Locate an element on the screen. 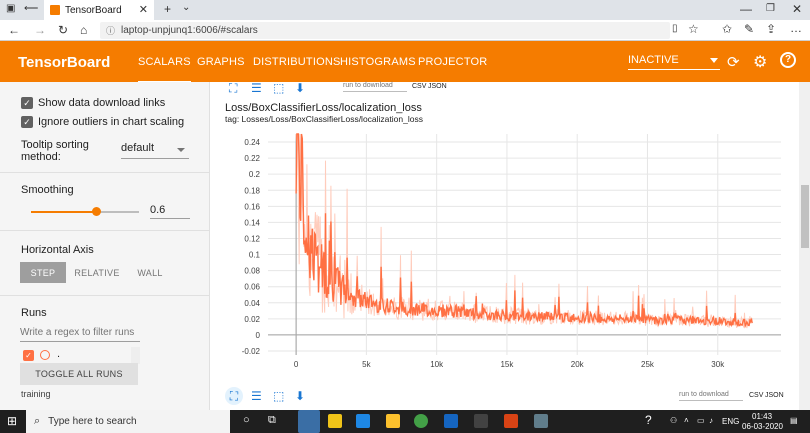 This screenshot has width=810, height=433. help-tray-icon: ? is located at coordinates (648, 420).